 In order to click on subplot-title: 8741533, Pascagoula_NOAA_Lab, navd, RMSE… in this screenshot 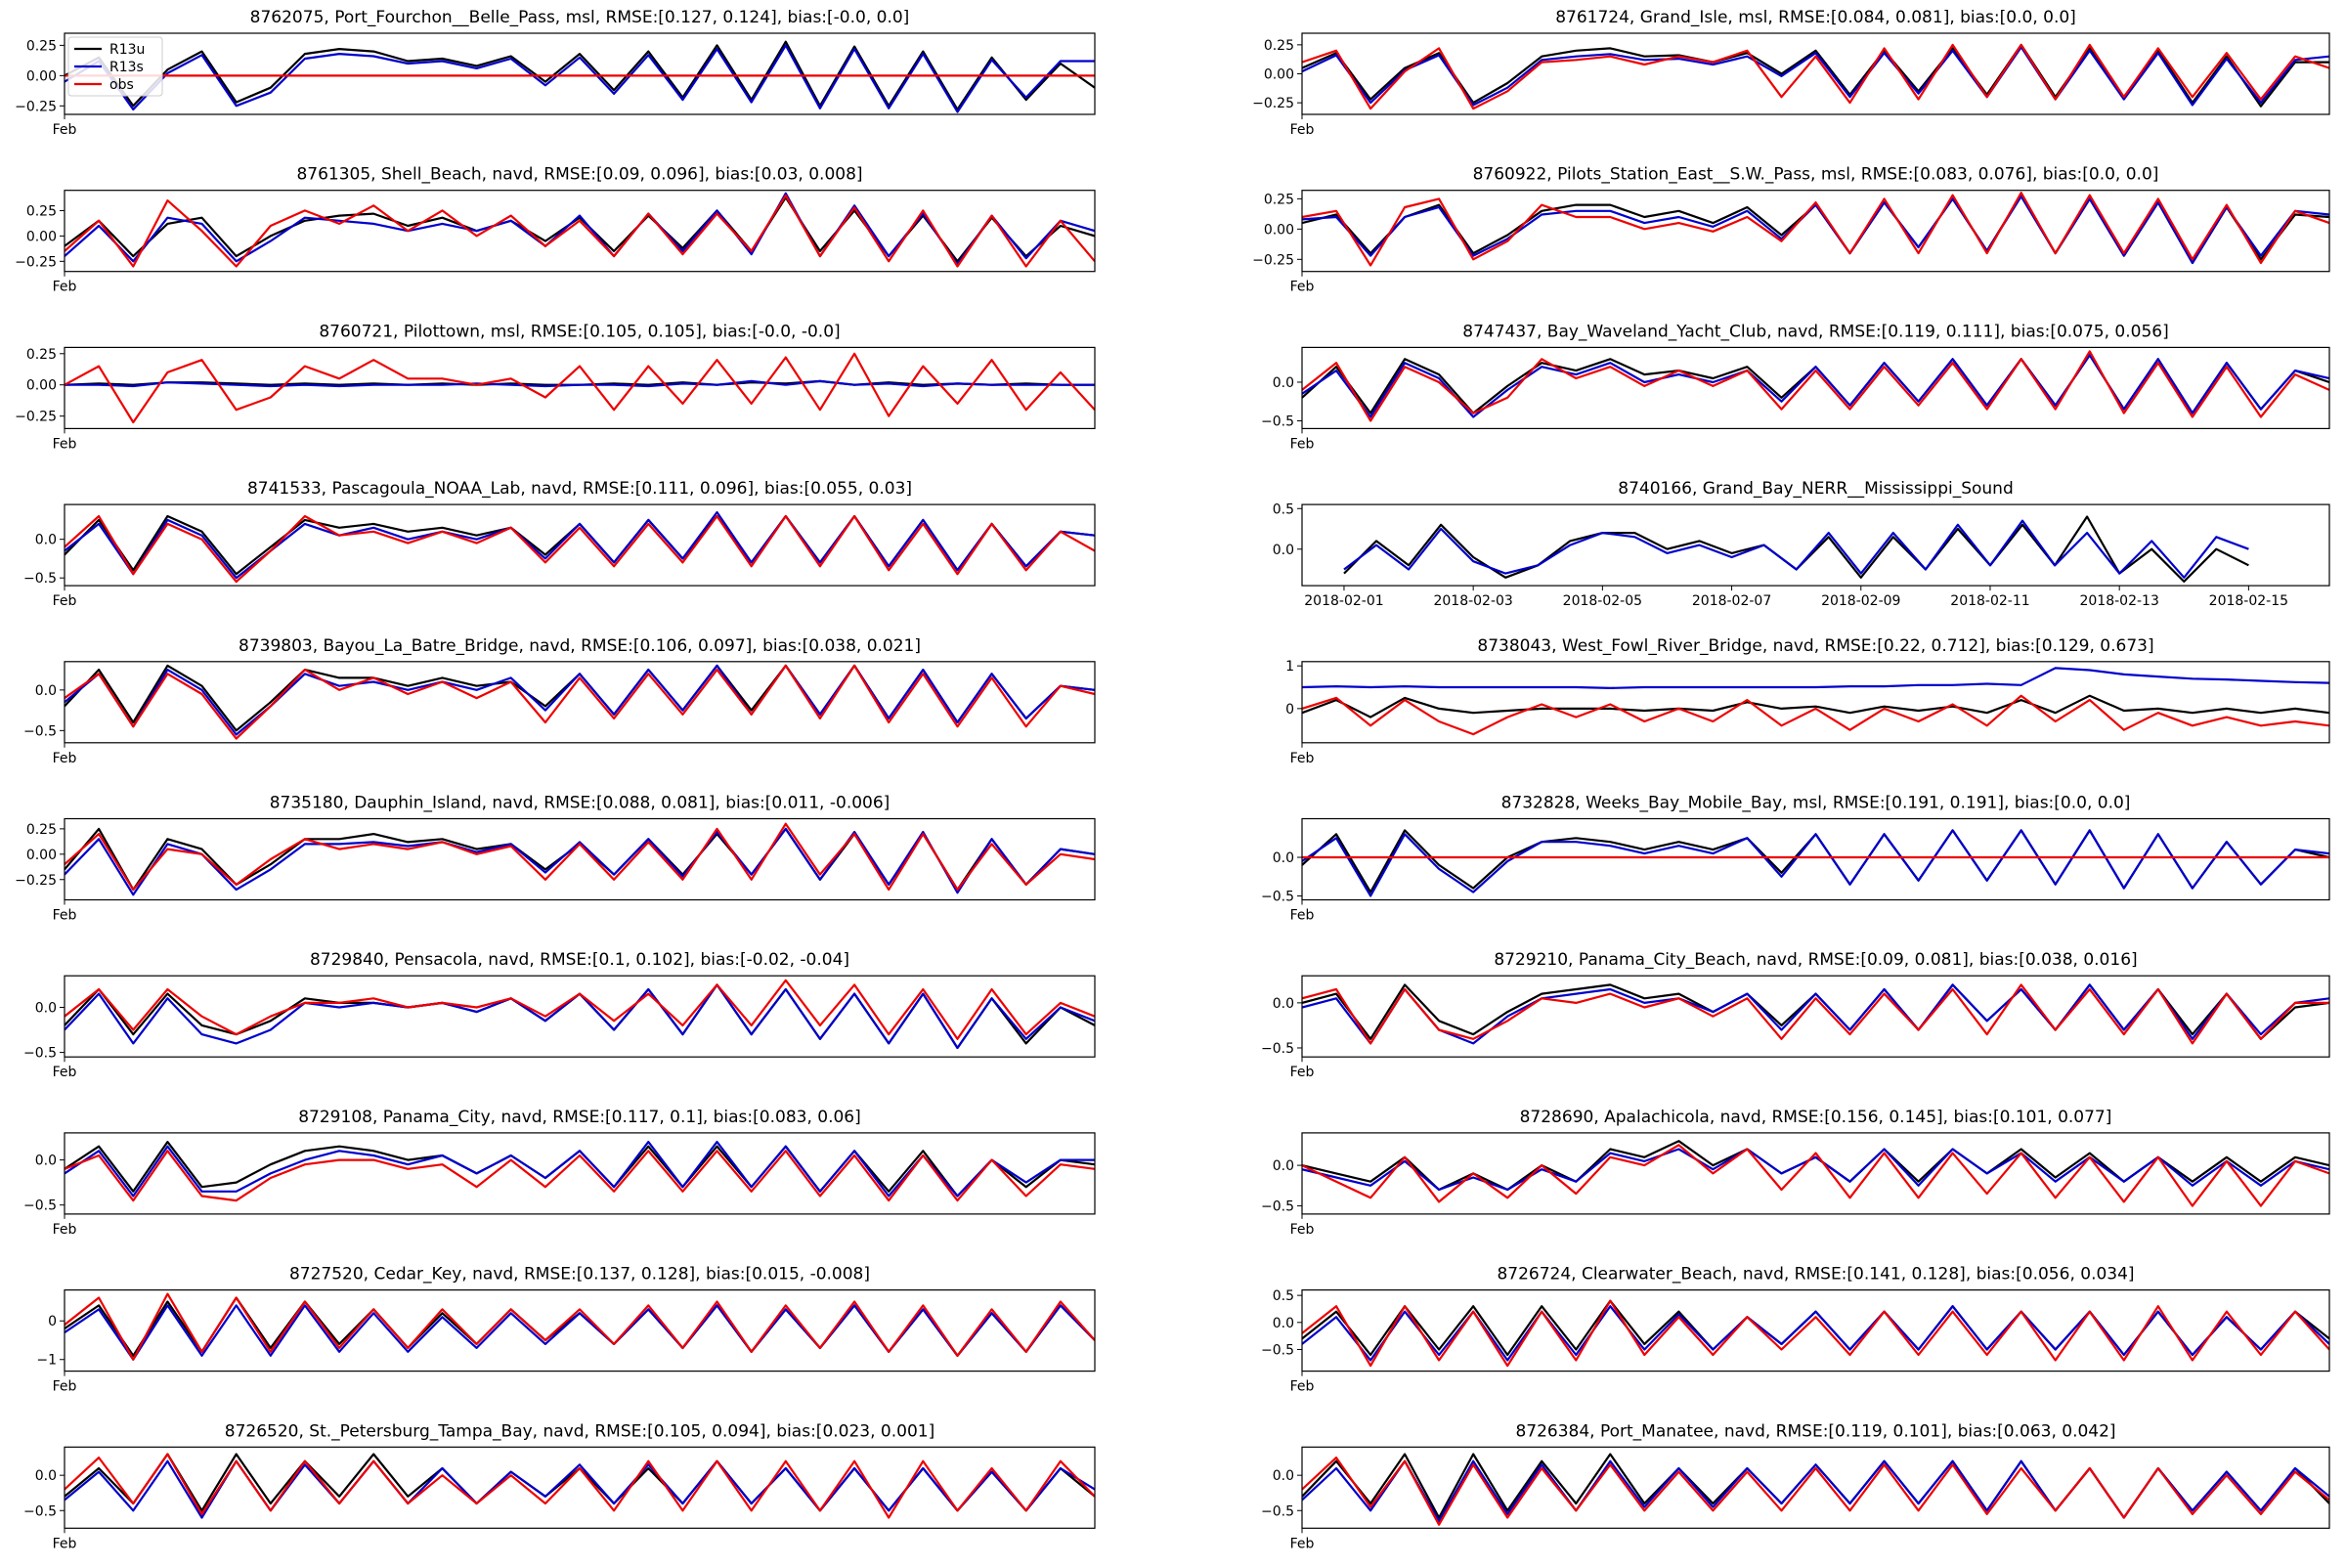, I will do `click(580, 489)`.